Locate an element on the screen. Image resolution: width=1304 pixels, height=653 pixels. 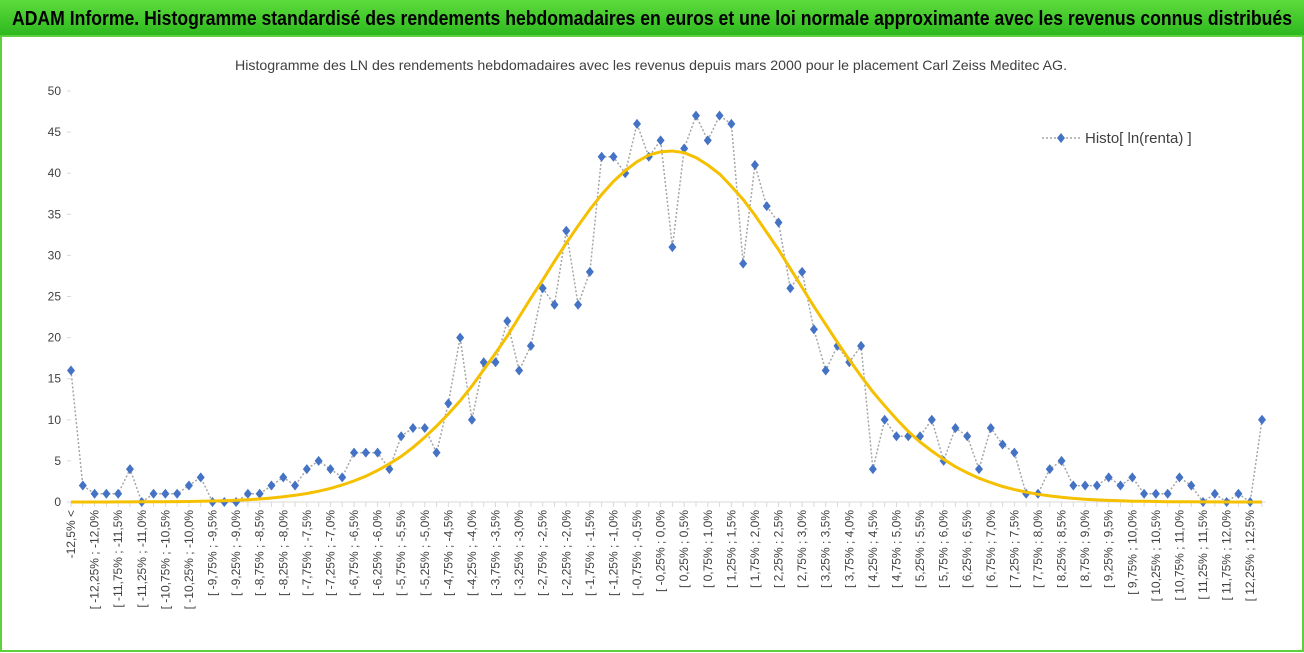
x-tick-label: [ 5,75% ; 6,0% is located at coordinates (944, 549).